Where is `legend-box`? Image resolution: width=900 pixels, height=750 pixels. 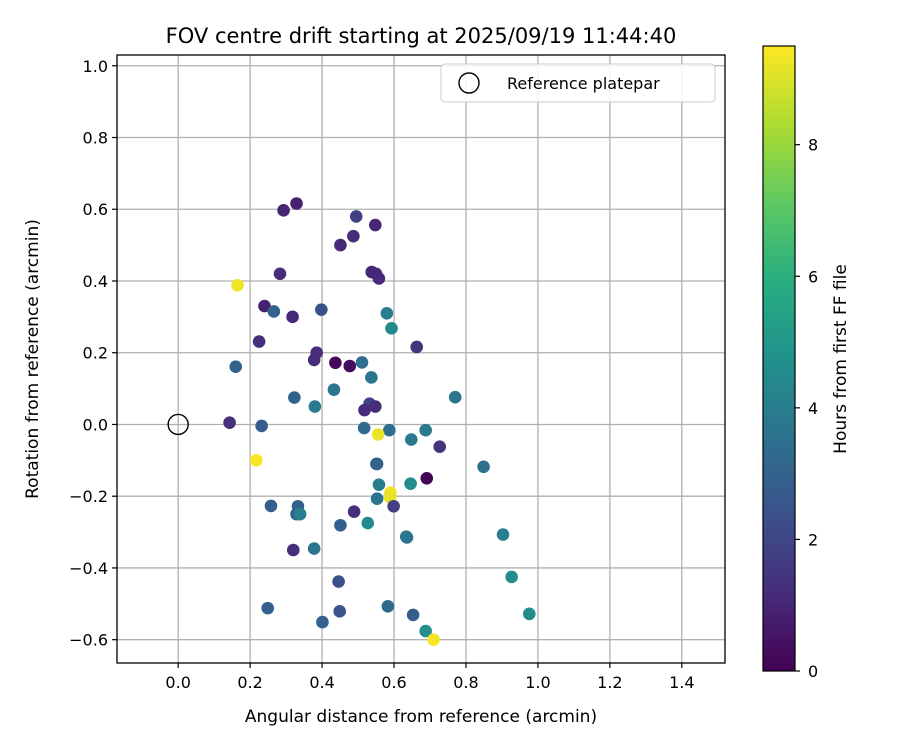
legend-box is located at coordinates (578, 83).